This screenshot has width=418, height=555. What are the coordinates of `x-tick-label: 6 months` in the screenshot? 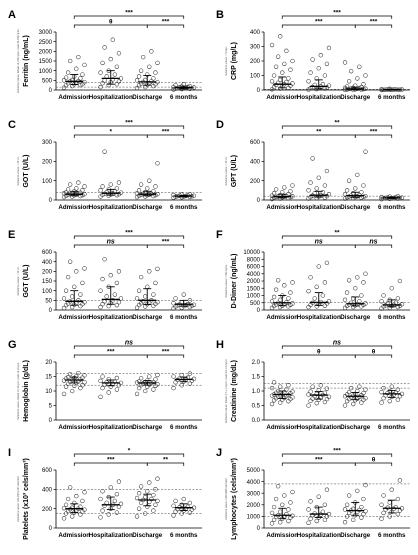 It's located at (392, 207).